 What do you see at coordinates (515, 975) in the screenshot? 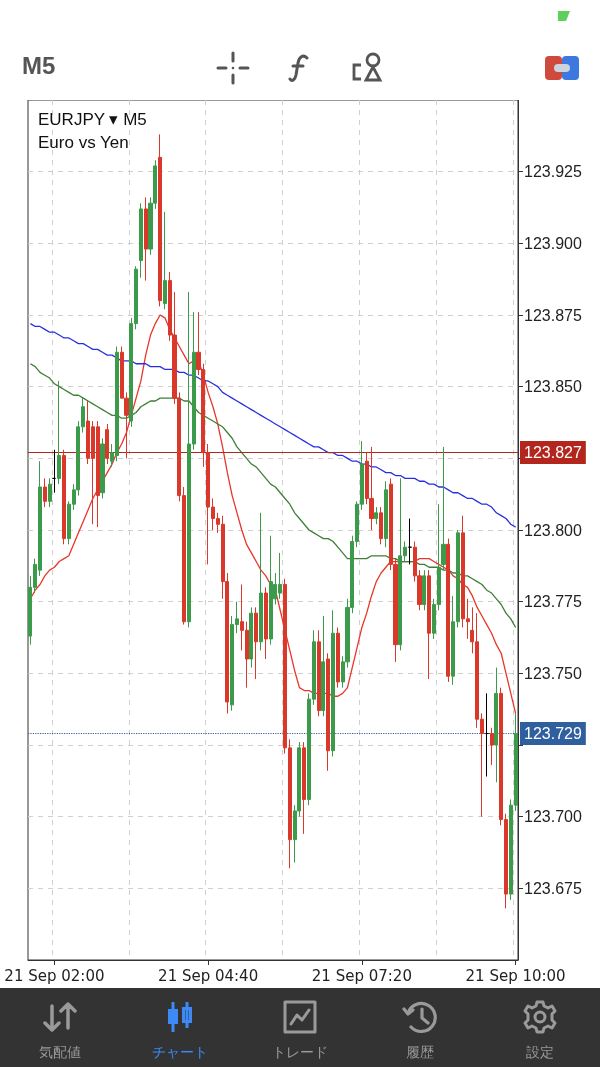
I see `x-tick-label: 21 Sep 10:00` at bounding box center [515, 975].